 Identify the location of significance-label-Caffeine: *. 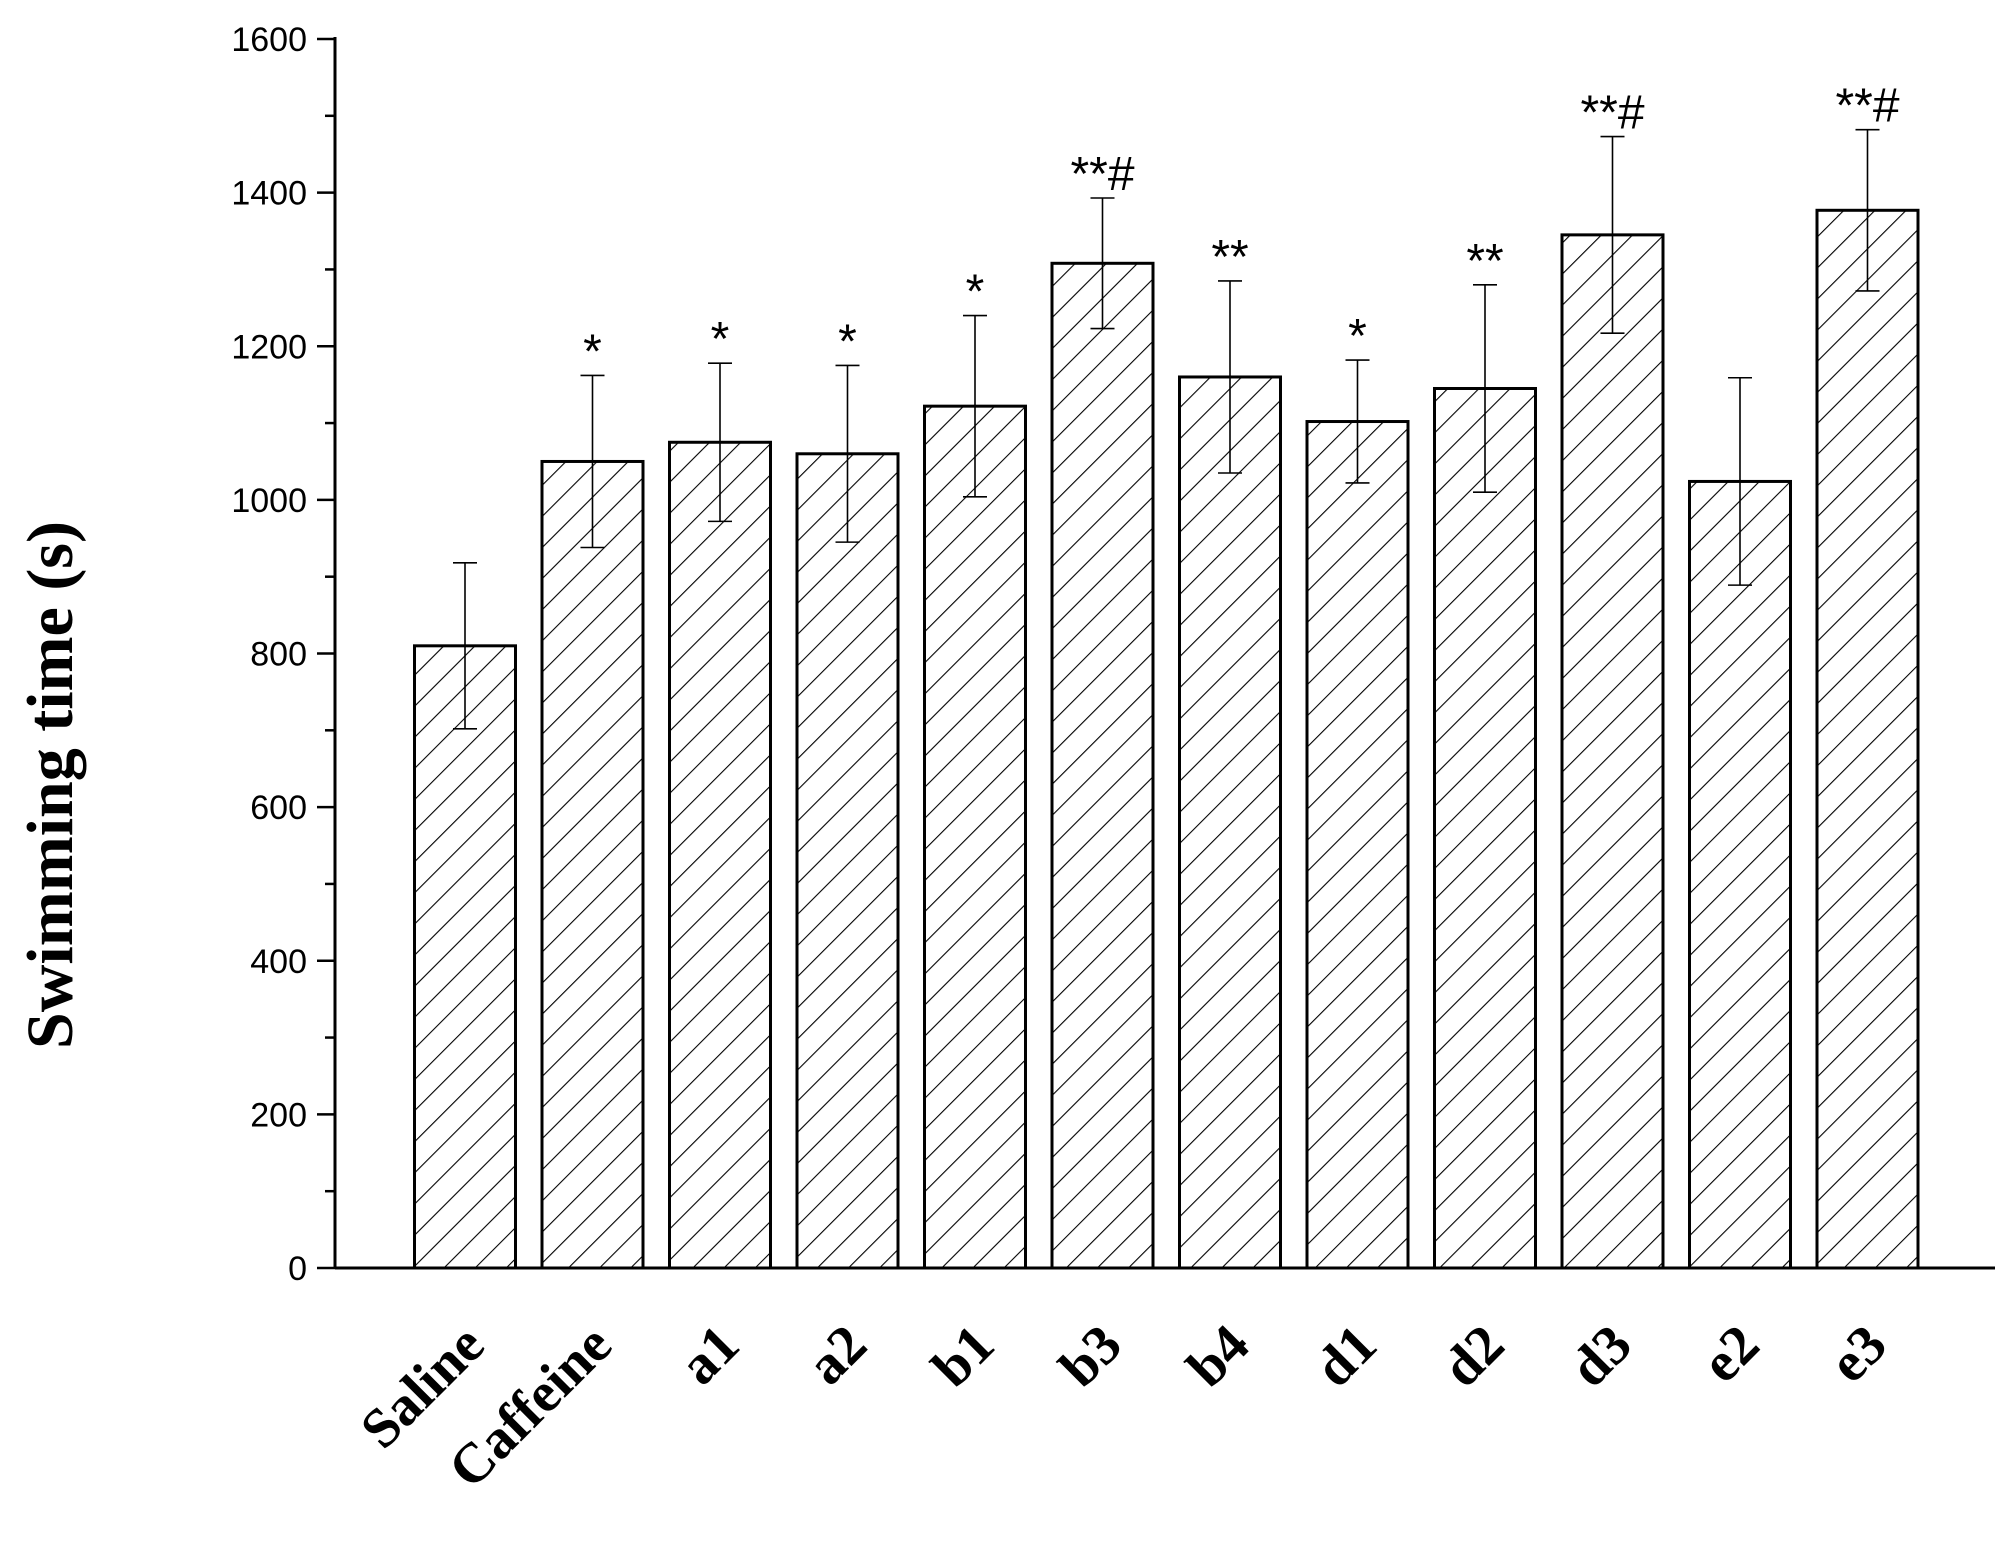
(592, 351).